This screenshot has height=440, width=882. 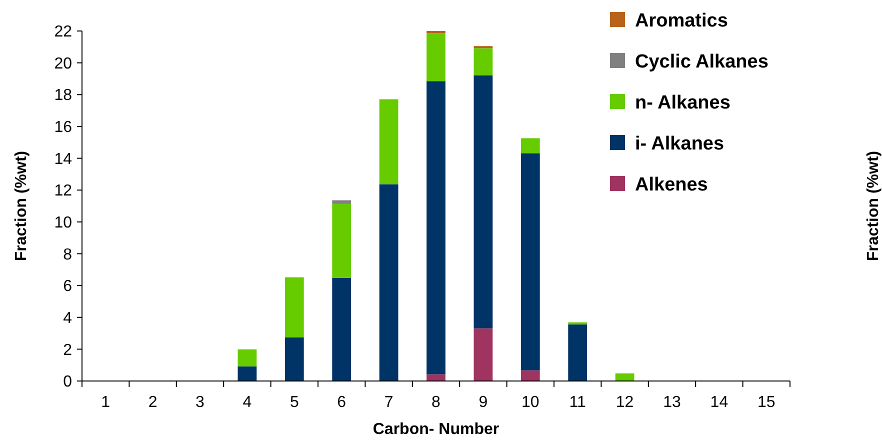 I want to click on x-tick-label: 8, so click(x=436, y=402).